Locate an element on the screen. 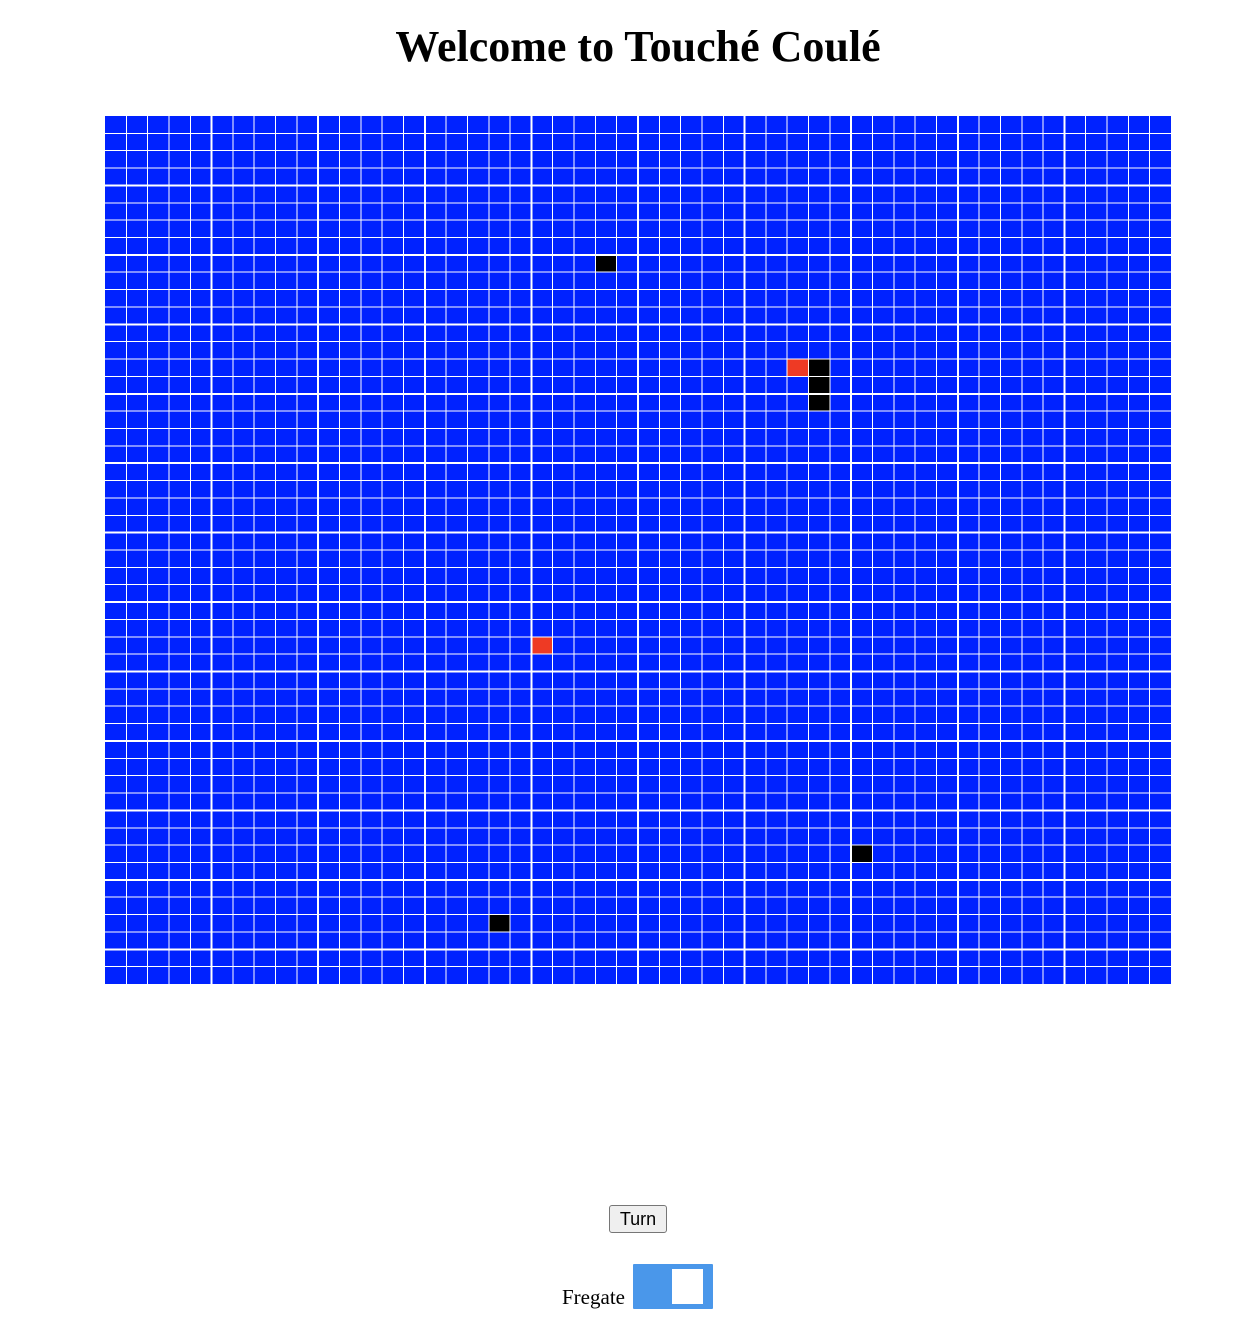 This screenshot has width=1238, height=1336. page-title: Welcome to Touché Coulé is located at coordinates (638, 46).